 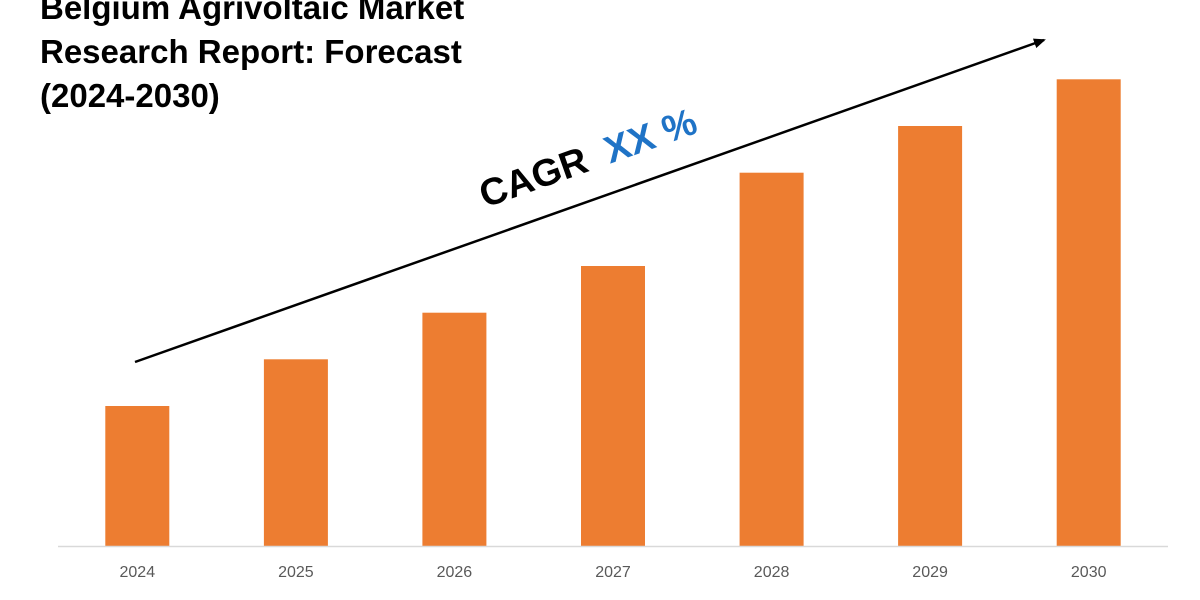 What do you see at coordinates (651, 136) in the screenshot?
I see `cagr-value: XX %` at bounding box center [651, 136].